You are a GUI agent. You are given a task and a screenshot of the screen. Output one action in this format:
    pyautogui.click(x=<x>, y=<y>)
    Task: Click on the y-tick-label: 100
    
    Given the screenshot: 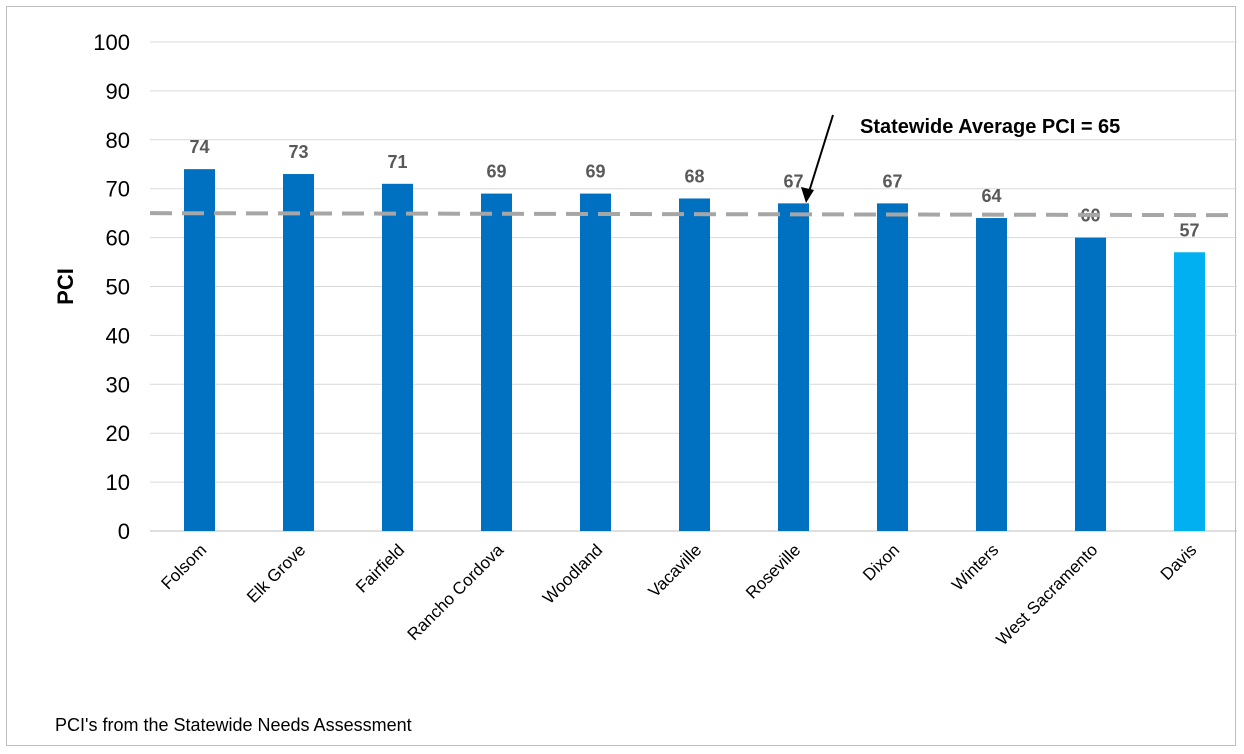 What is the action you would take?
    pyautogui.click(x=111, y=42)
    